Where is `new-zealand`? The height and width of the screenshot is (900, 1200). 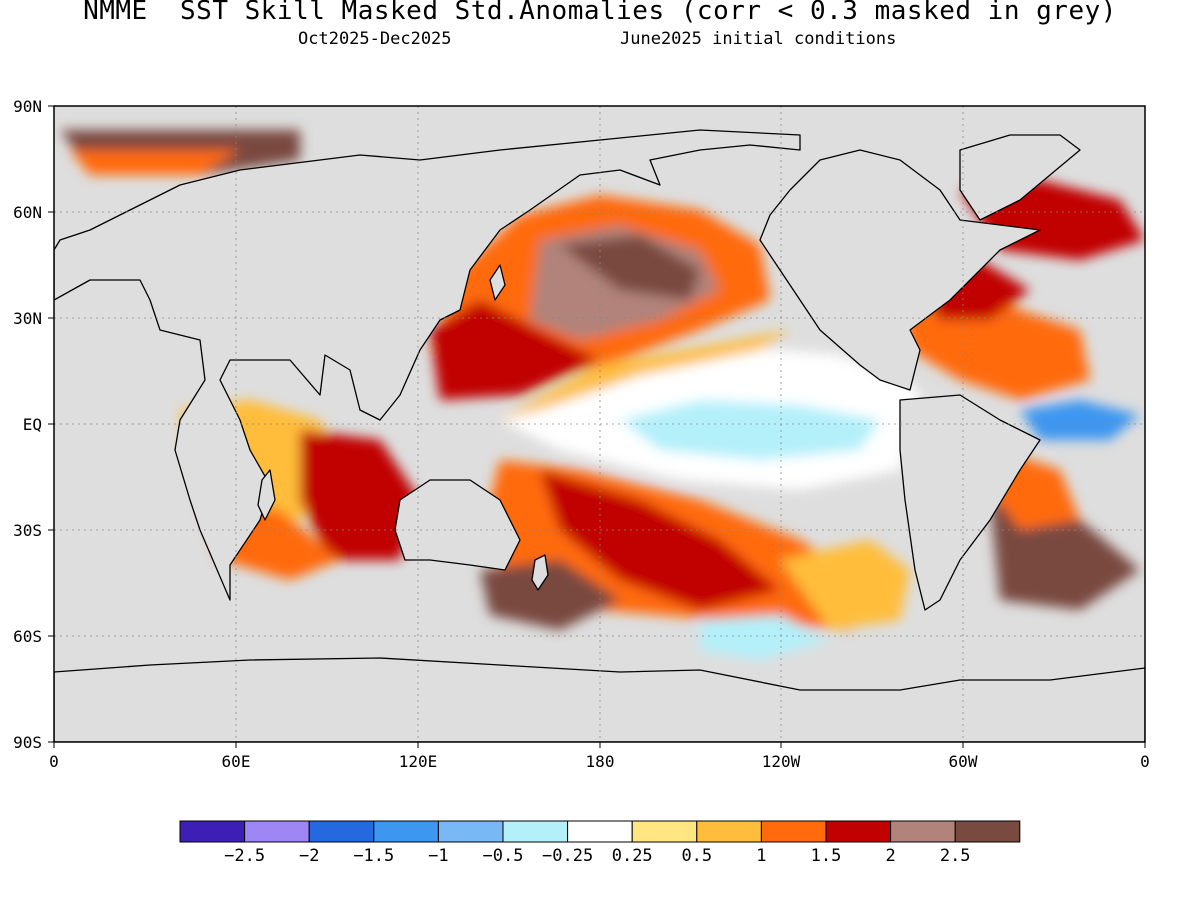
new-zealand is located at coordinates (540, 572).